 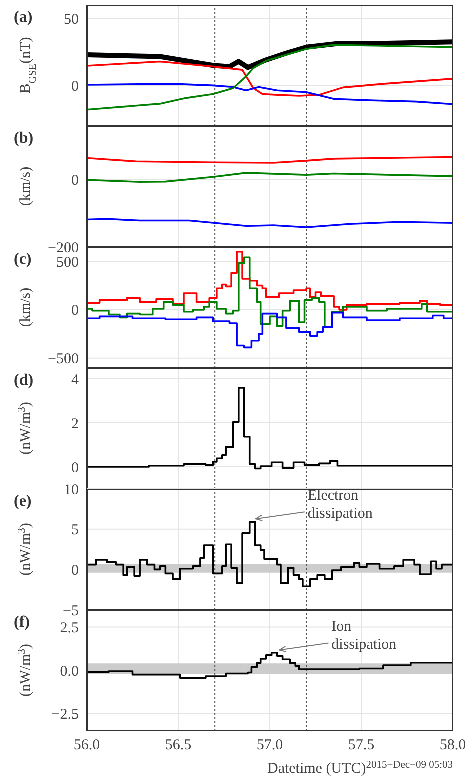 What do you see at coordinates (365, 636) in the screenshot?
I see `annotation: Ion dissipation` at bounding box center [365, 636].